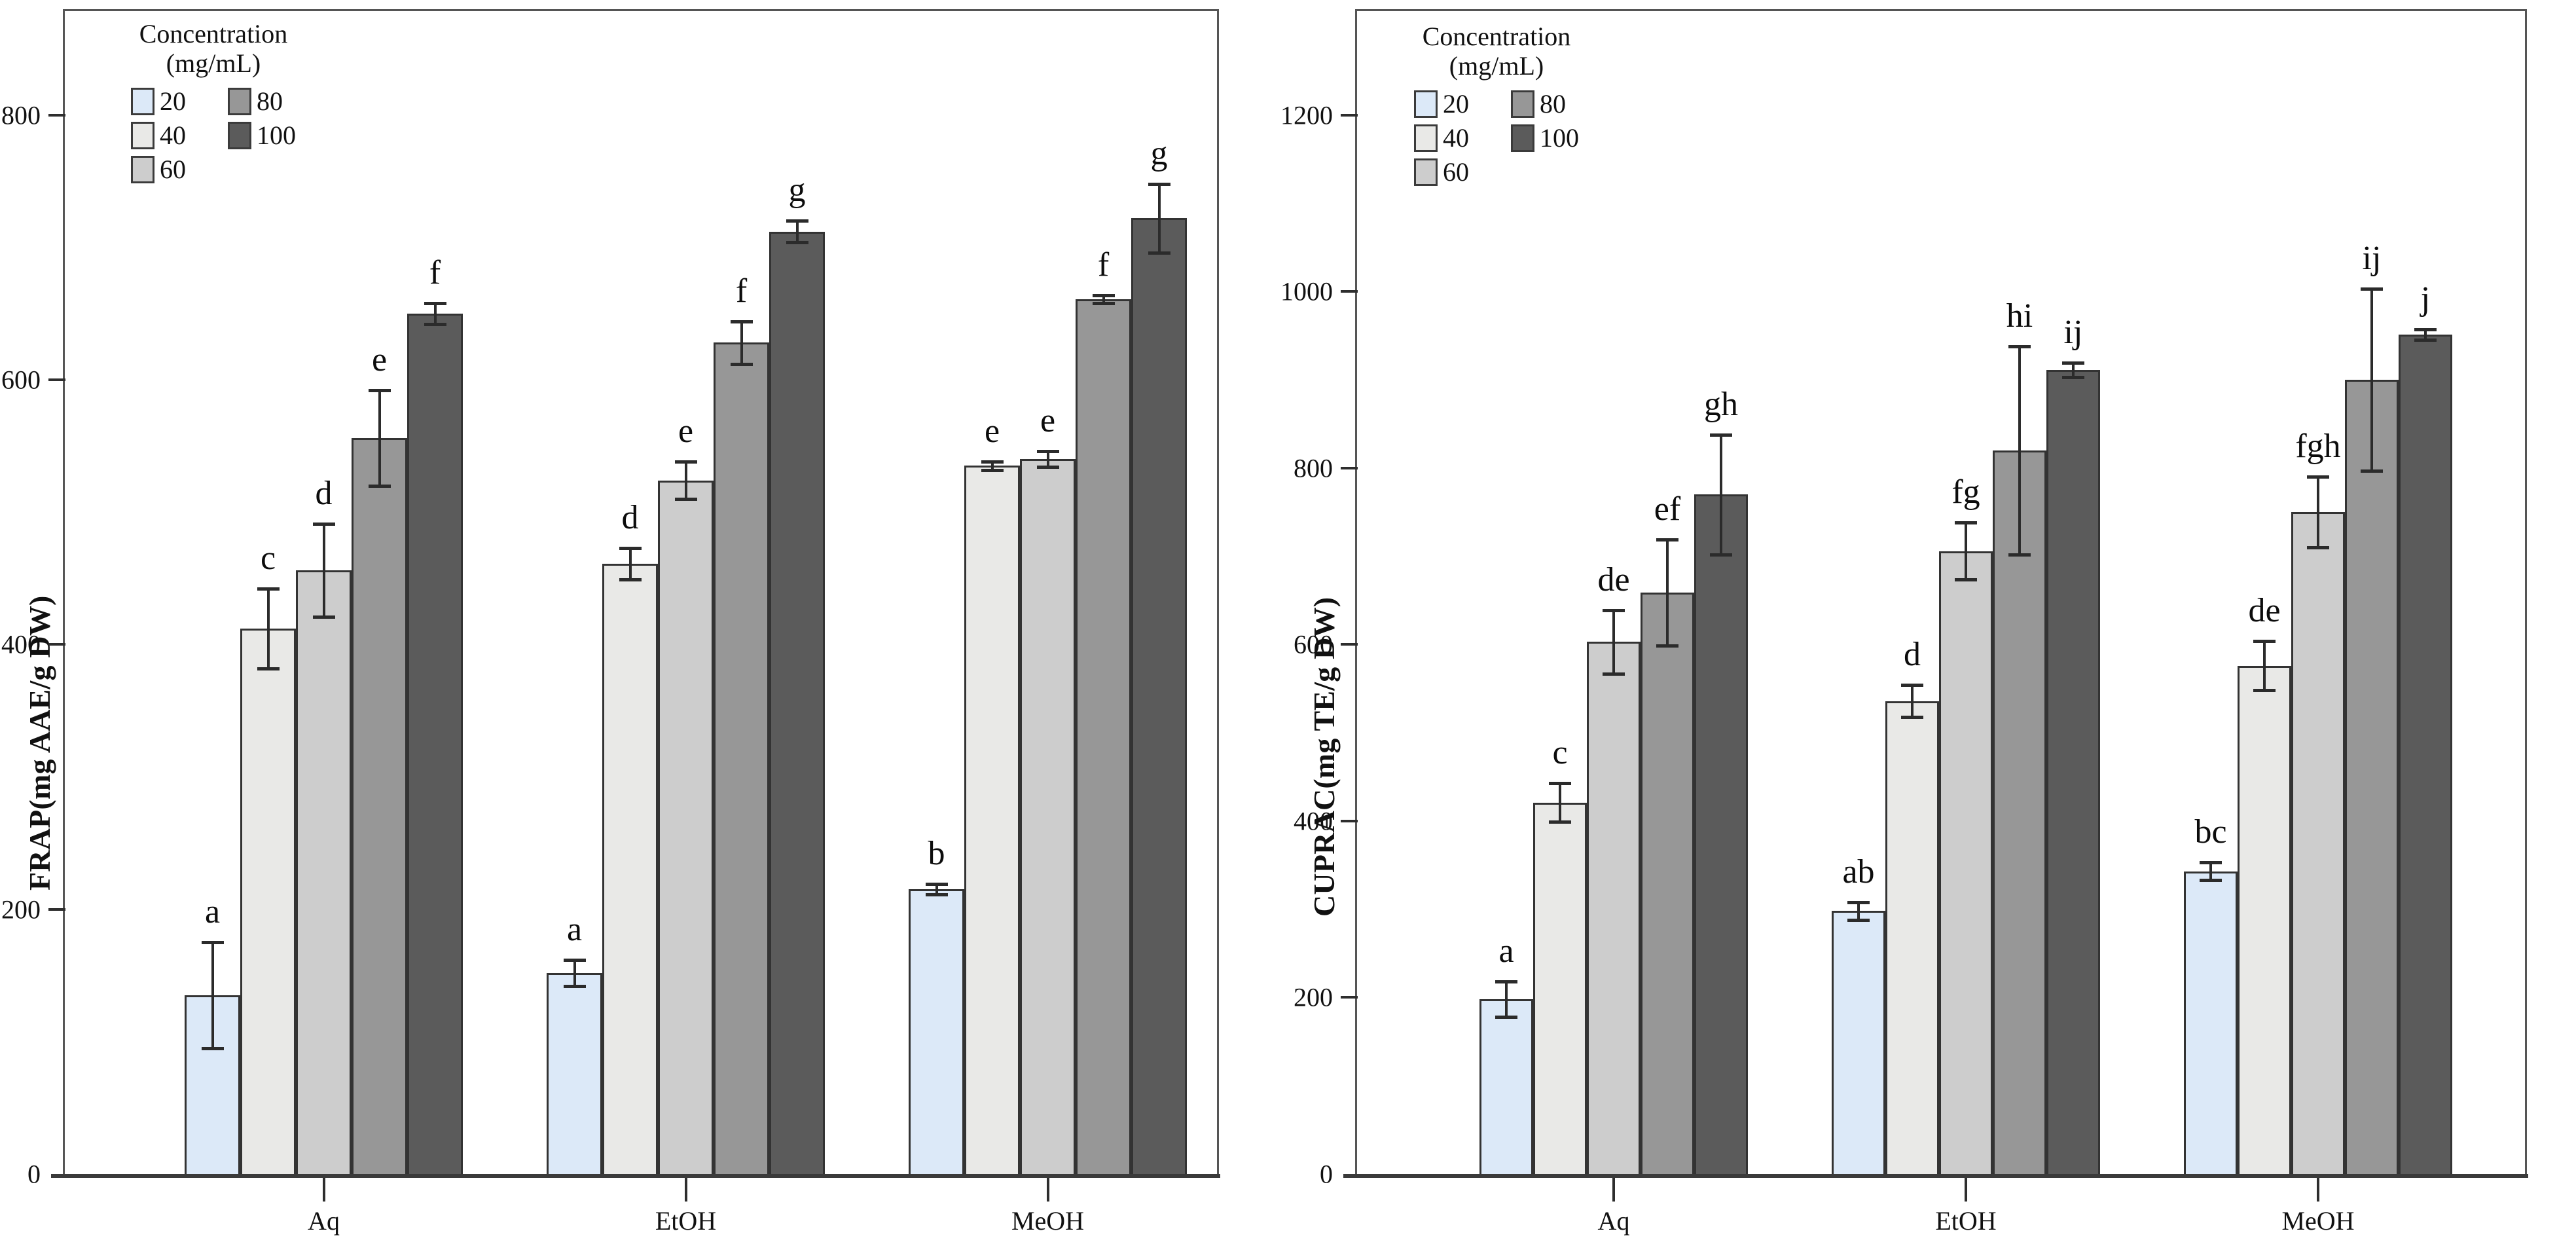 The image size is (2576, 1248). I want to click on x-axis-label-meoh: MeOH, so click(1048, 1221).